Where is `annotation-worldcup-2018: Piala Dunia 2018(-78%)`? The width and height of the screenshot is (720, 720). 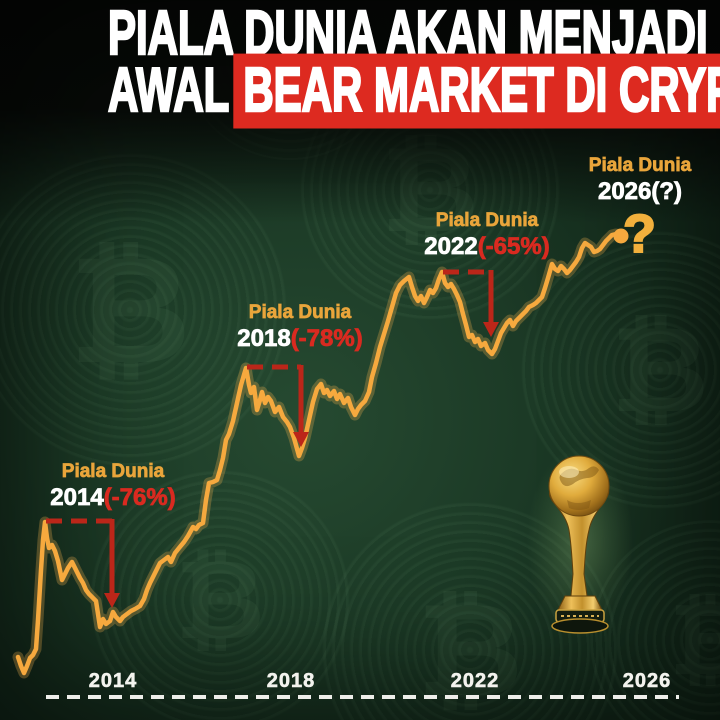 annotation-worldcup-2018: Piala Dunia 2018(-78%) is located at coordinates (300, 327).